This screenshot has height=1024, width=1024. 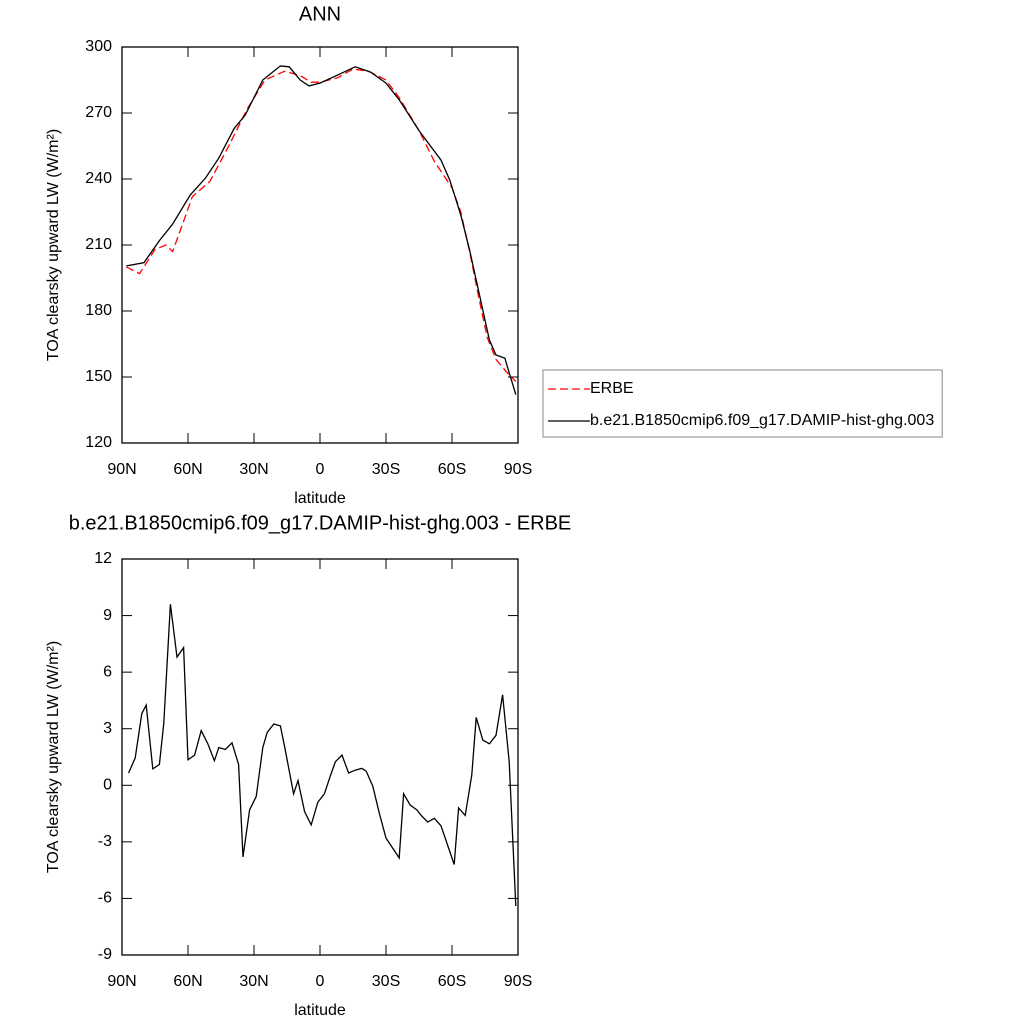 What do you see at coordinates (105, 841) in the screenshot?
I see `y-tick-label: -3` at bounding box center [105, 841].